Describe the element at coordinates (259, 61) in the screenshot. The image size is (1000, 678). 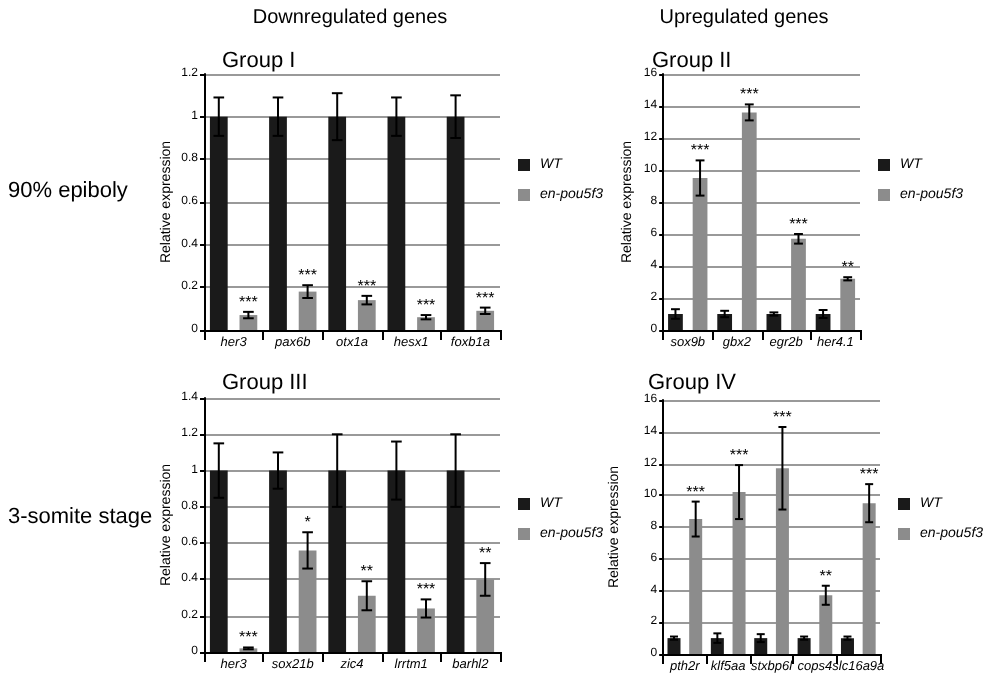
I see `chart-title: Group I` at that location.